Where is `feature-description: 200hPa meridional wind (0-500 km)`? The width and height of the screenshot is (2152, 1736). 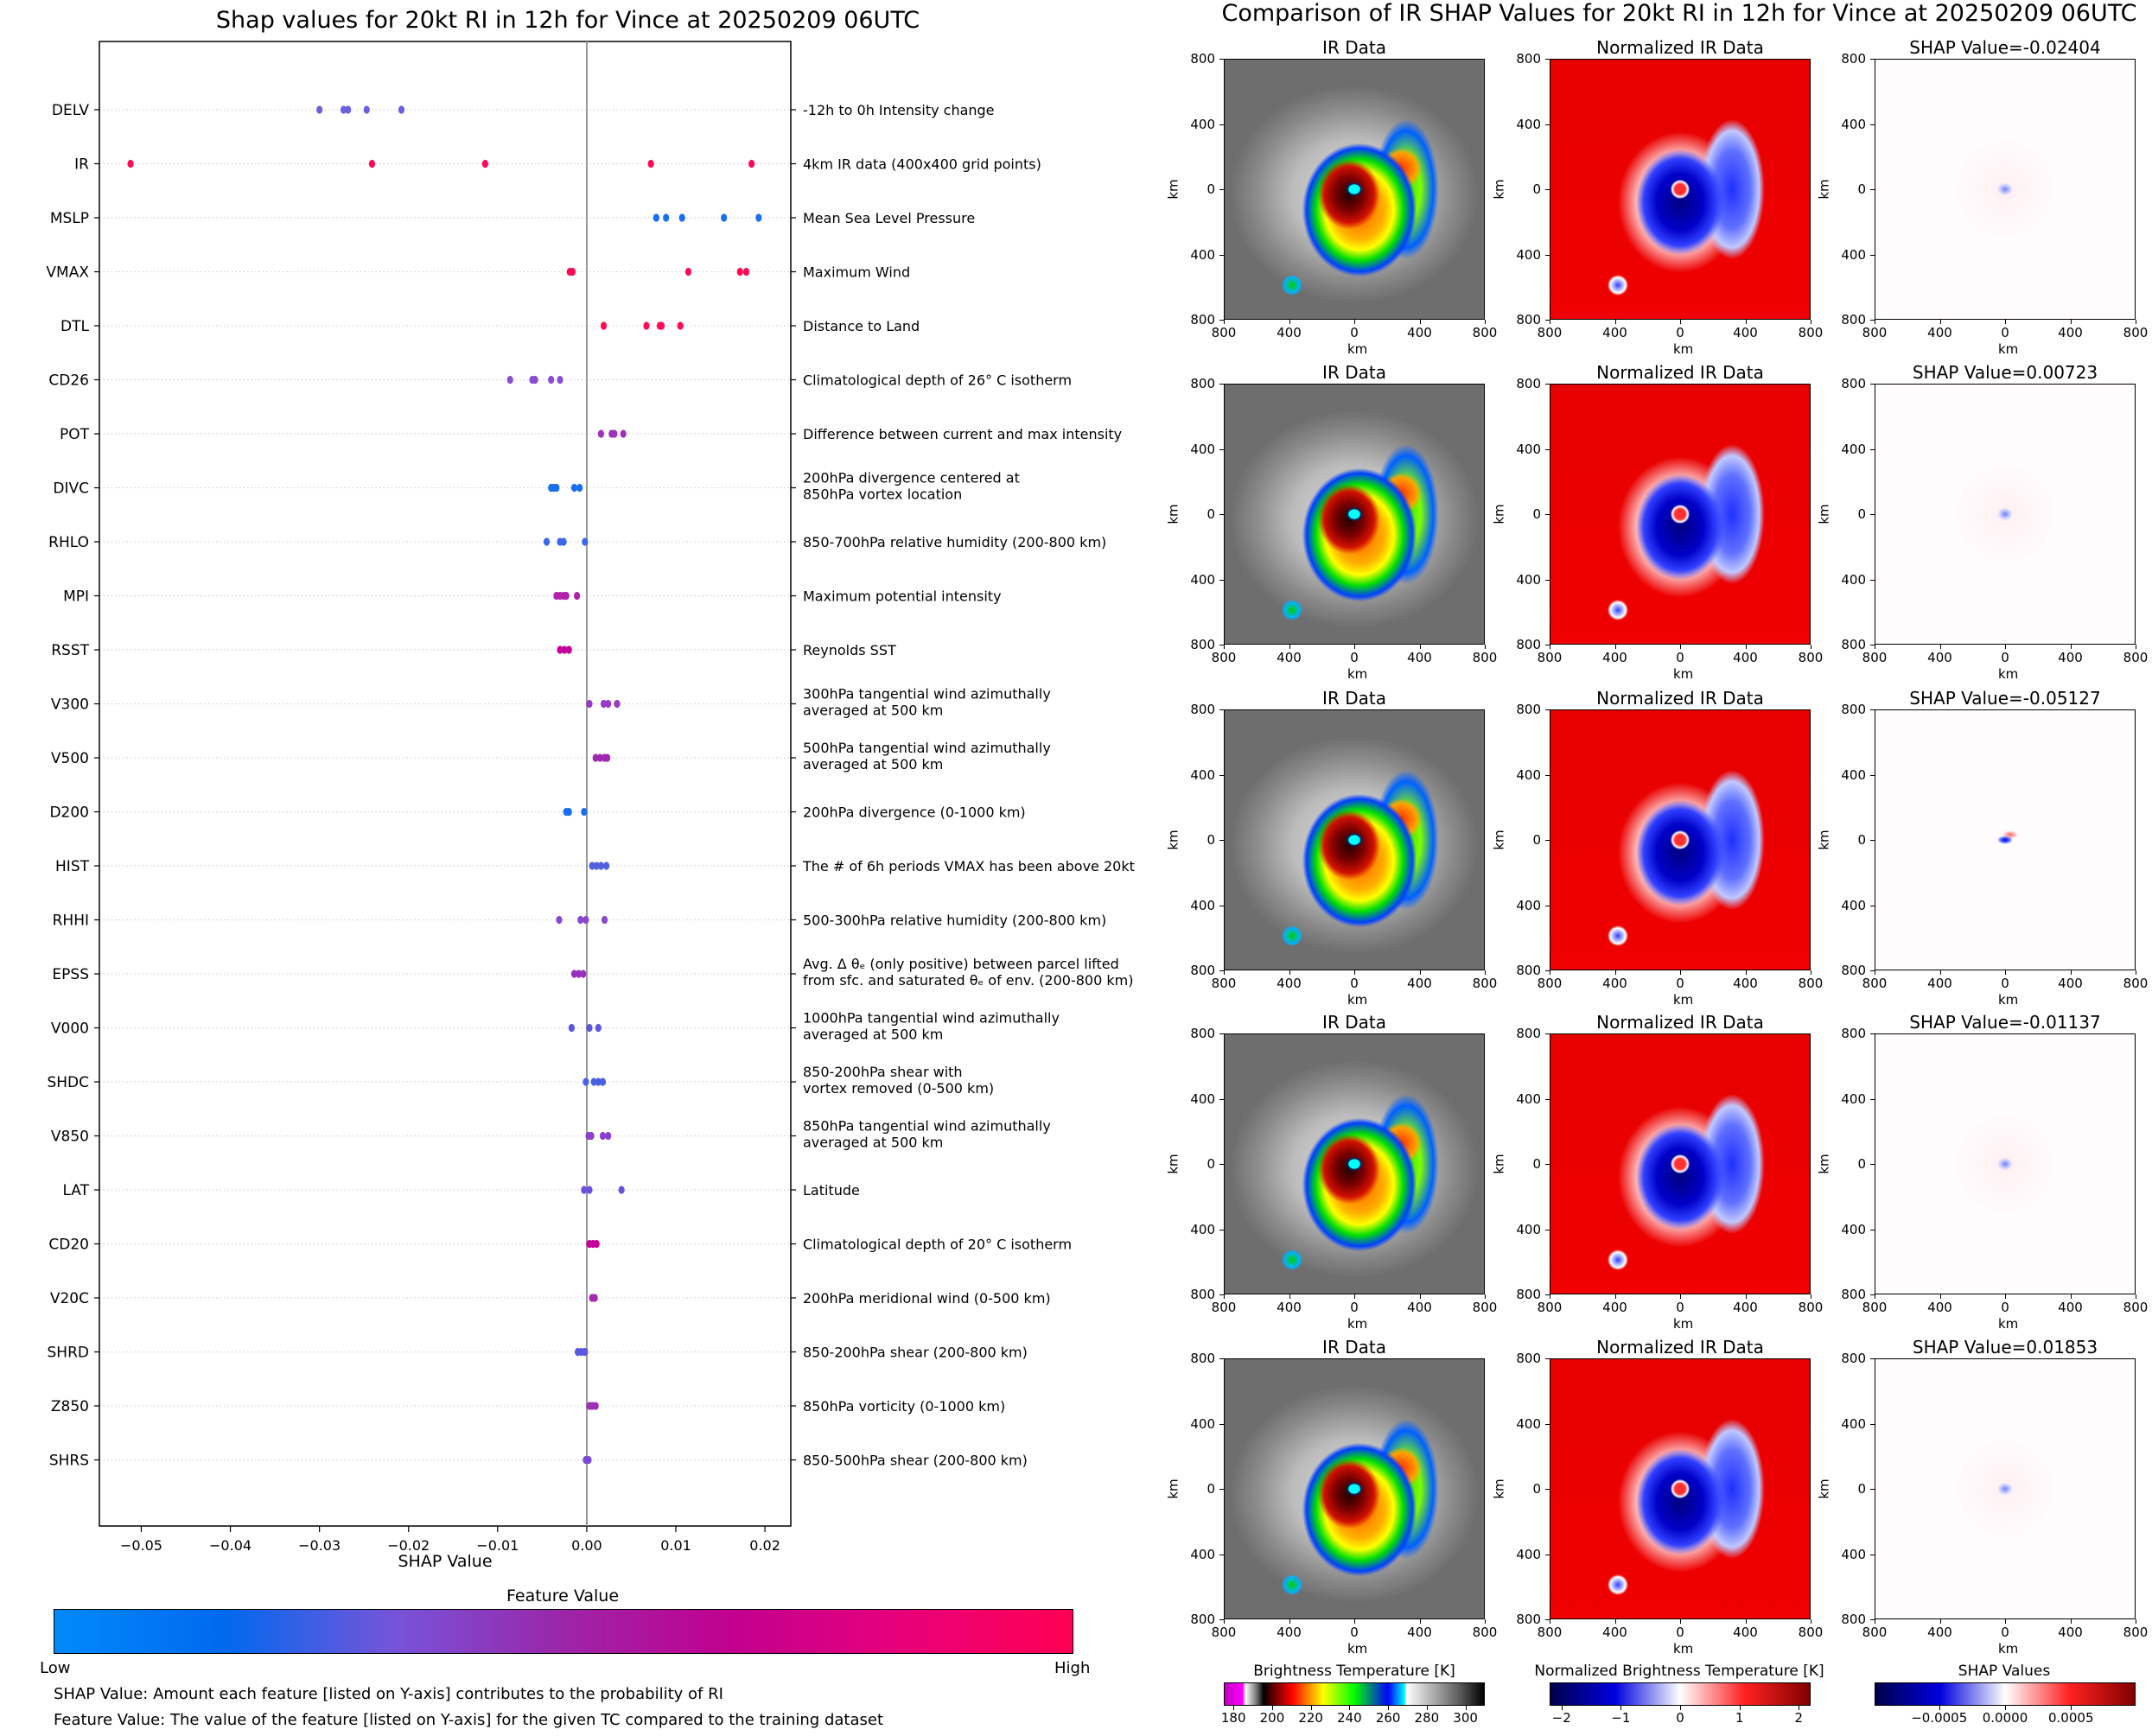 feature-description: 200hPa meridional wind (0-500 km) is located at coordinates (927, 1298).